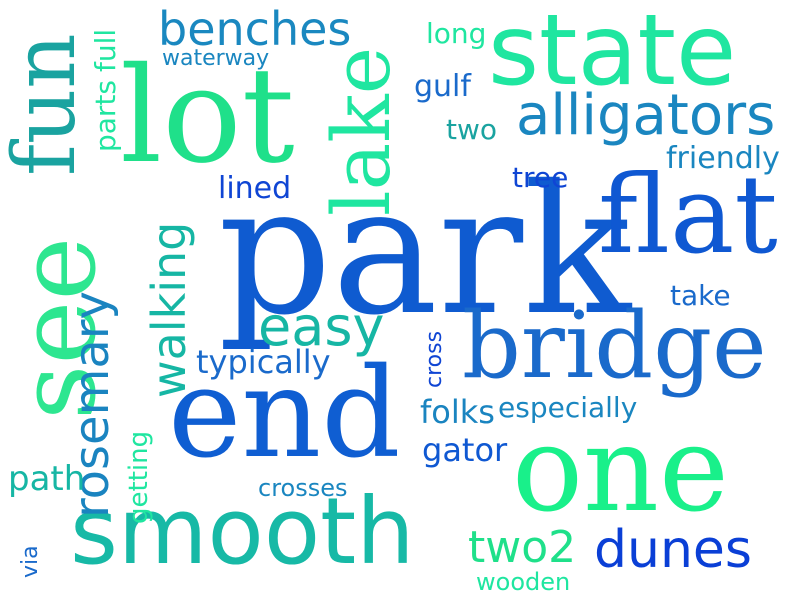 The height and width of the screenshot is (600, 800). What do you see at coordinates (139, 477) in the screenshot?
I see `word-getting: getting` at bounding box center [139, 477].